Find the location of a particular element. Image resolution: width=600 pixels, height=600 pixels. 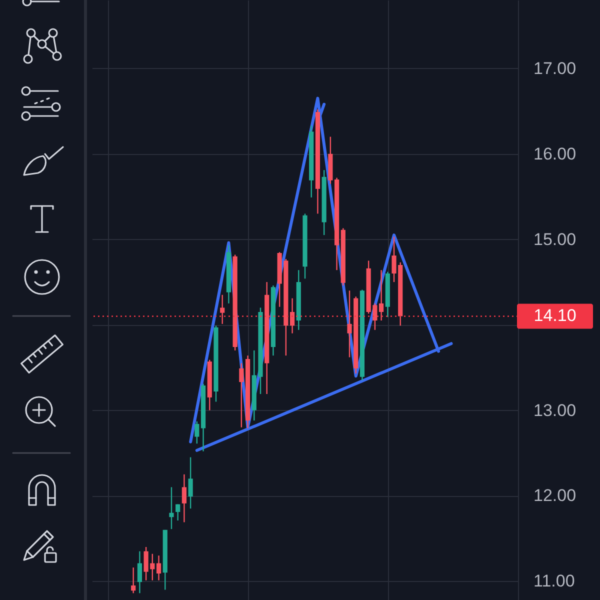

y-tick-label: 17.00 is located at coordinates (555, 68).